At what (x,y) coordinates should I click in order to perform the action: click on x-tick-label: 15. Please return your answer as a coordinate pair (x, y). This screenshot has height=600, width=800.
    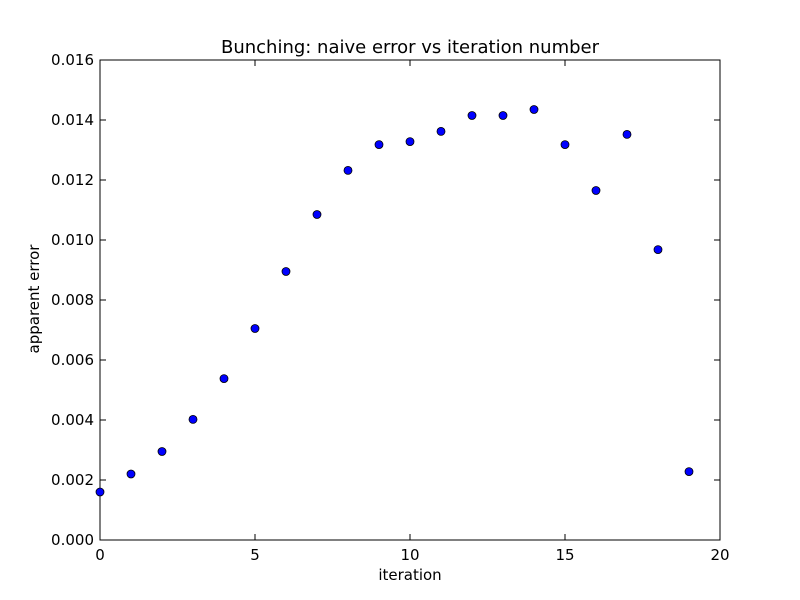
    Looking at the image, I should click on (564, 555).